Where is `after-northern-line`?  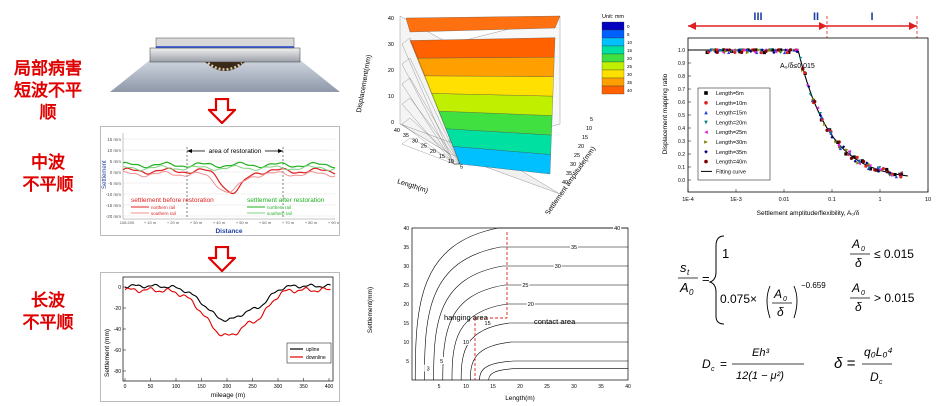 after-northern-line is located at coordinates (228, 165).